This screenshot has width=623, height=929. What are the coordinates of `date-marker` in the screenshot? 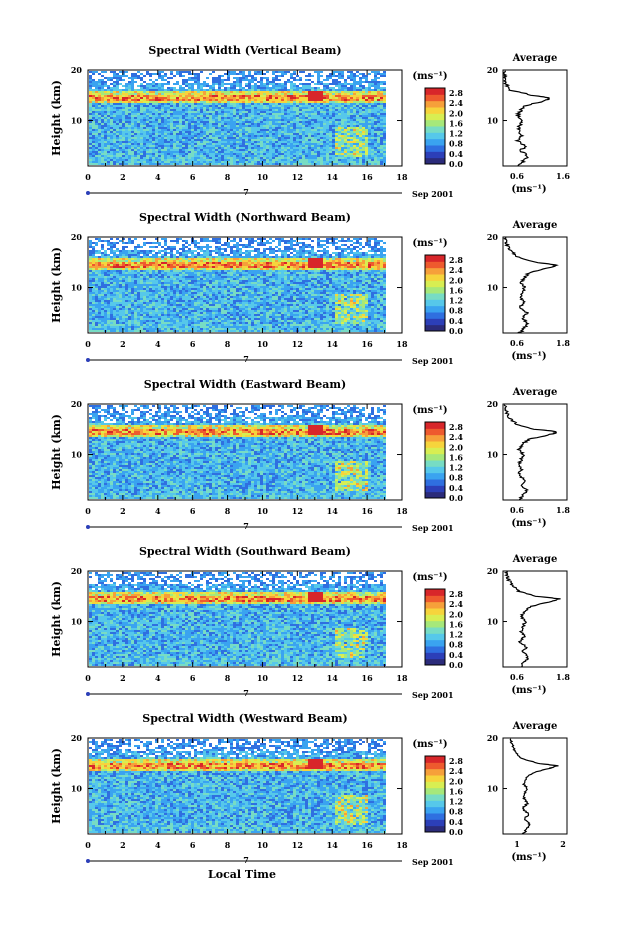 It's located at (88, 527).